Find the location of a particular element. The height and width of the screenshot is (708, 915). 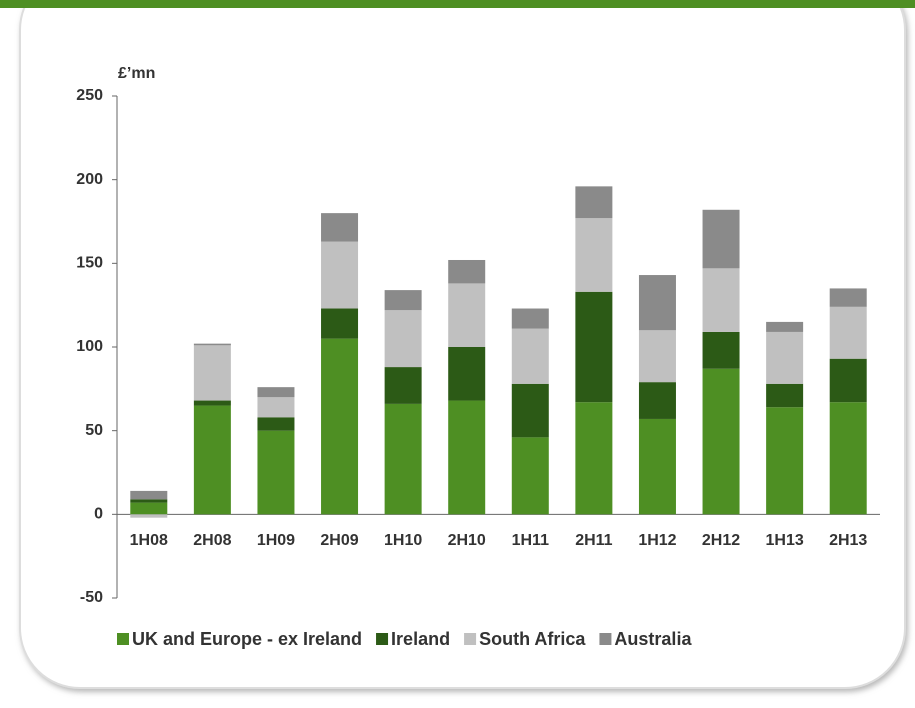

legend-label: South Africa is located at coordinates (532, 639).